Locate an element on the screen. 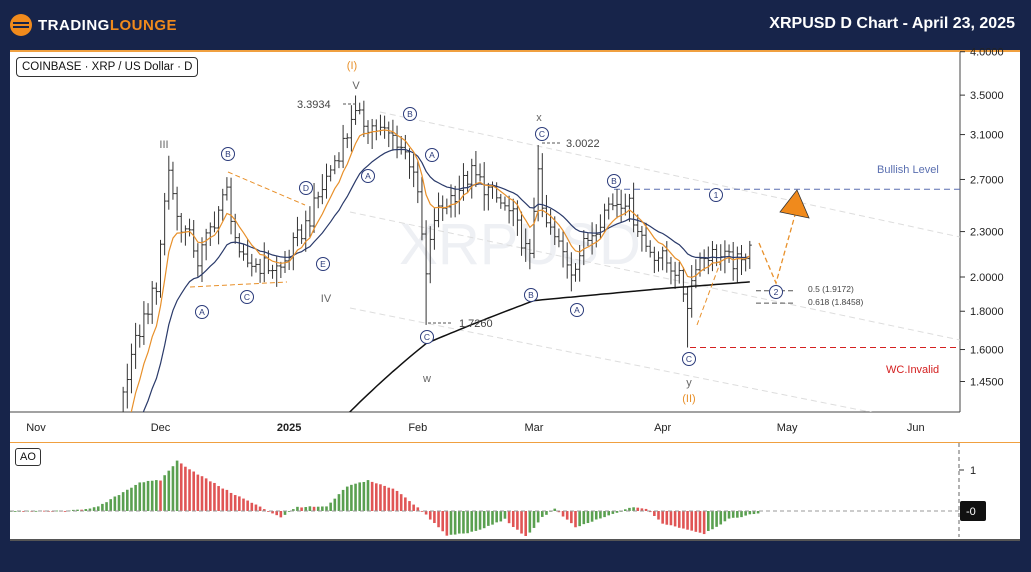 Image resolution: width=1031 pixels, height=572 pixels. logo-part1: TRADING is located at coordinates (74, 25).